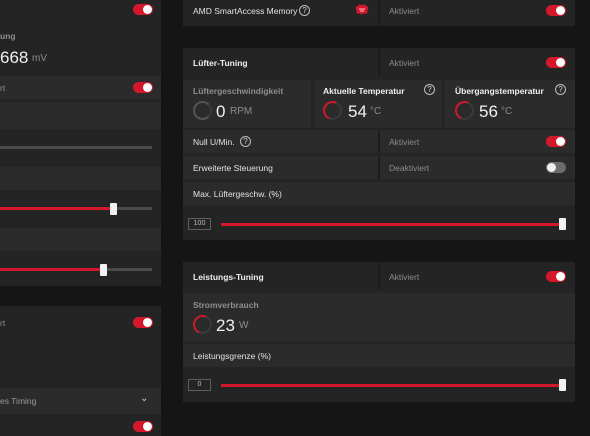 The image size is (590, 436). I want to click on power-tuning-toggle, so click(556, 276).